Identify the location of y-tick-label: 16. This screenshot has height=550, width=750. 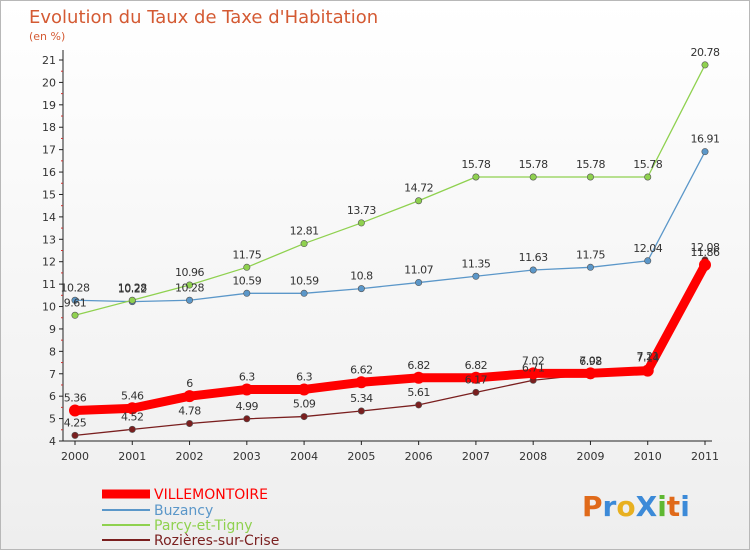
(49, 172).